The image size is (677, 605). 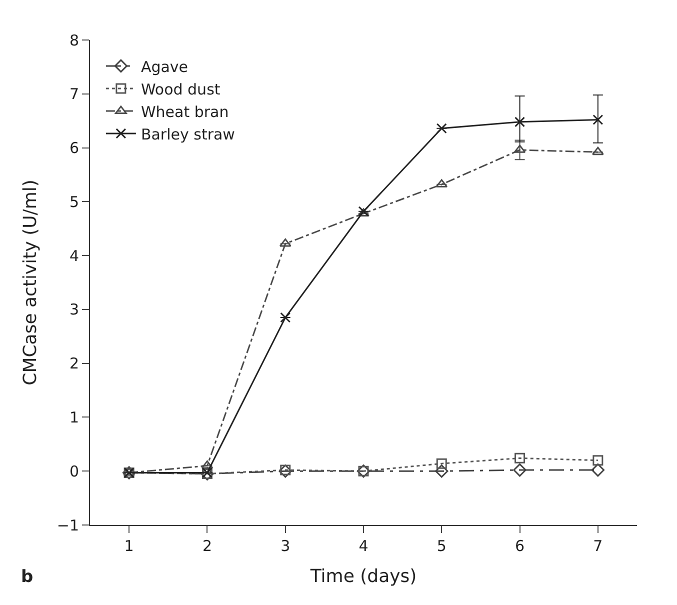 What do you see at coordinates (363, 546) in the screenshot?
I see `x-tick-label: 4` at bounding box center [363, 546].